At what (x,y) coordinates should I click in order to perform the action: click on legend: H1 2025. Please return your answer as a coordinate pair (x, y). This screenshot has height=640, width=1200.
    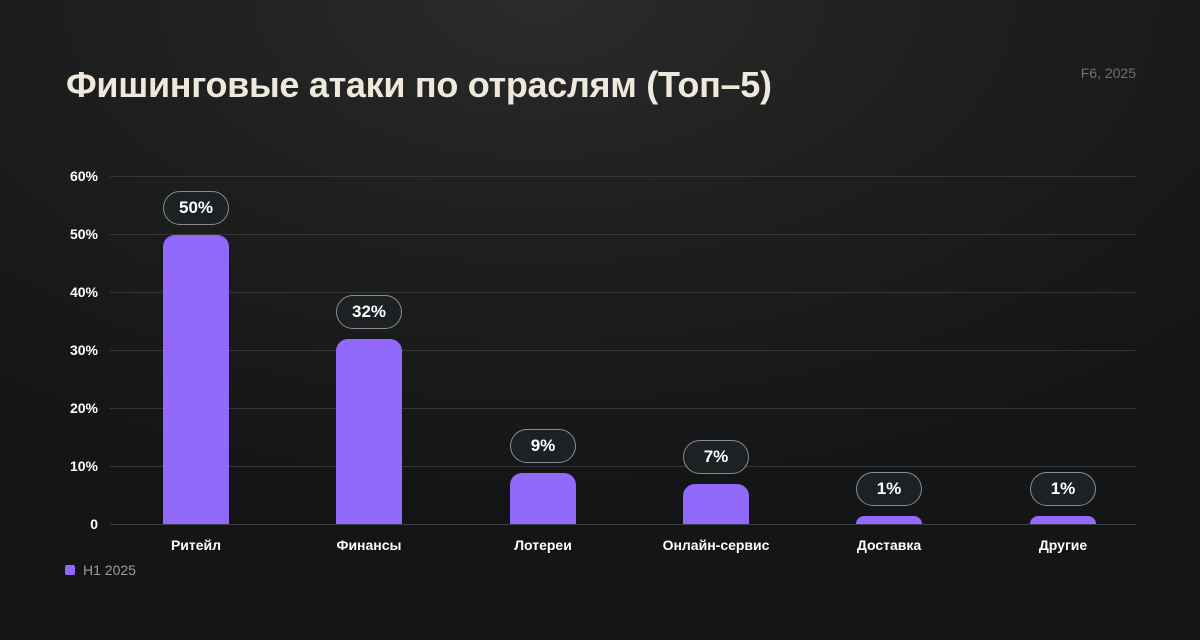
    Looking at the image, I should click on (100, 570).